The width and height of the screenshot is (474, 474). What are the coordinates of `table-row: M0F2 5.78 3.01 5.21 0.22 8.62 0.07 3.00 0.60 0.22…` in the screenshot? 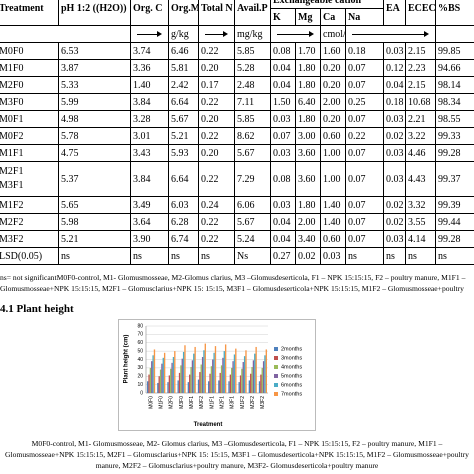 It's located at (237, 136).